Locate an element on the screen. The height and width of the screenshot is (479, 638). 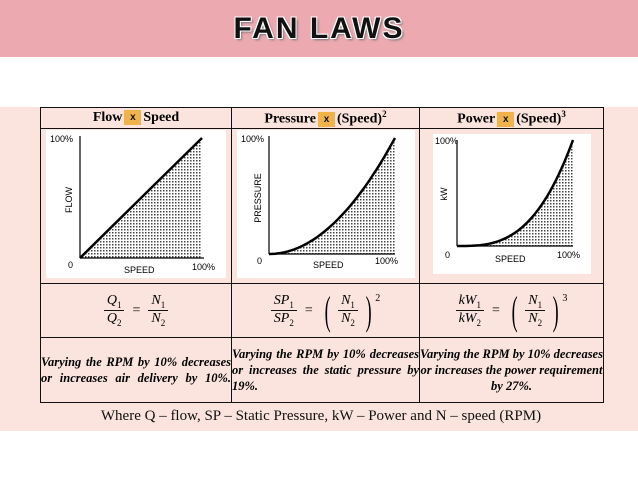
formula-row: Q1 Q2 = N1 N2 SP1 SP2 = ( N1 N2 ) 2 k is located at coordinates (322, 310).